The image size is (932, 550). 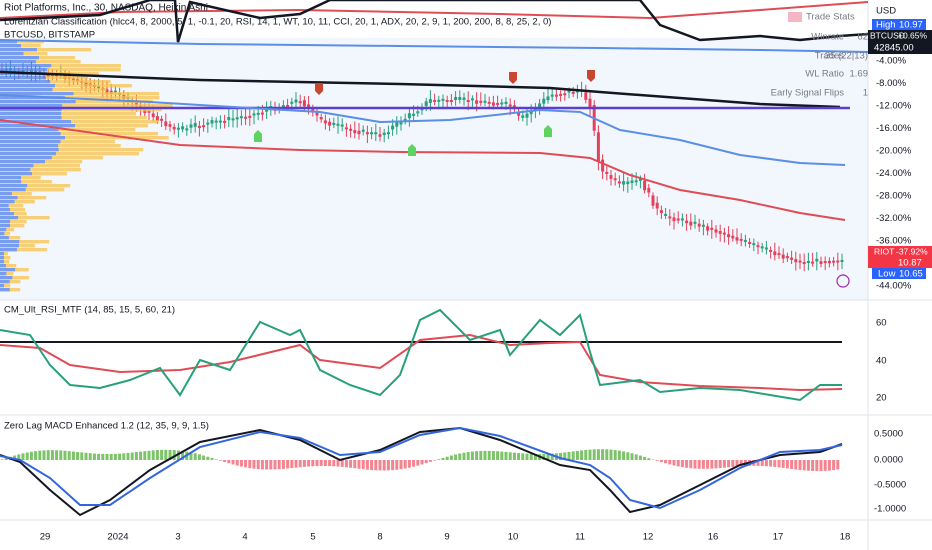 I want to click on alert-icon, so click(x=843, y=281).